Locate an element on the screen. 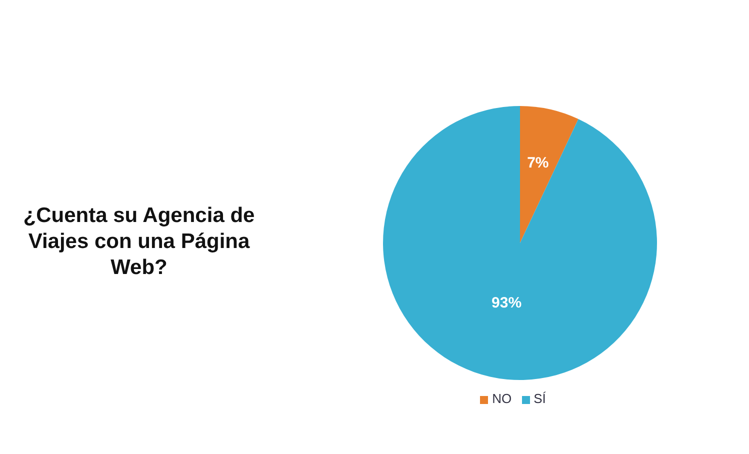 This screenshot has height=454, width=749. data-label: 93% is located at coordinates (507, 303).